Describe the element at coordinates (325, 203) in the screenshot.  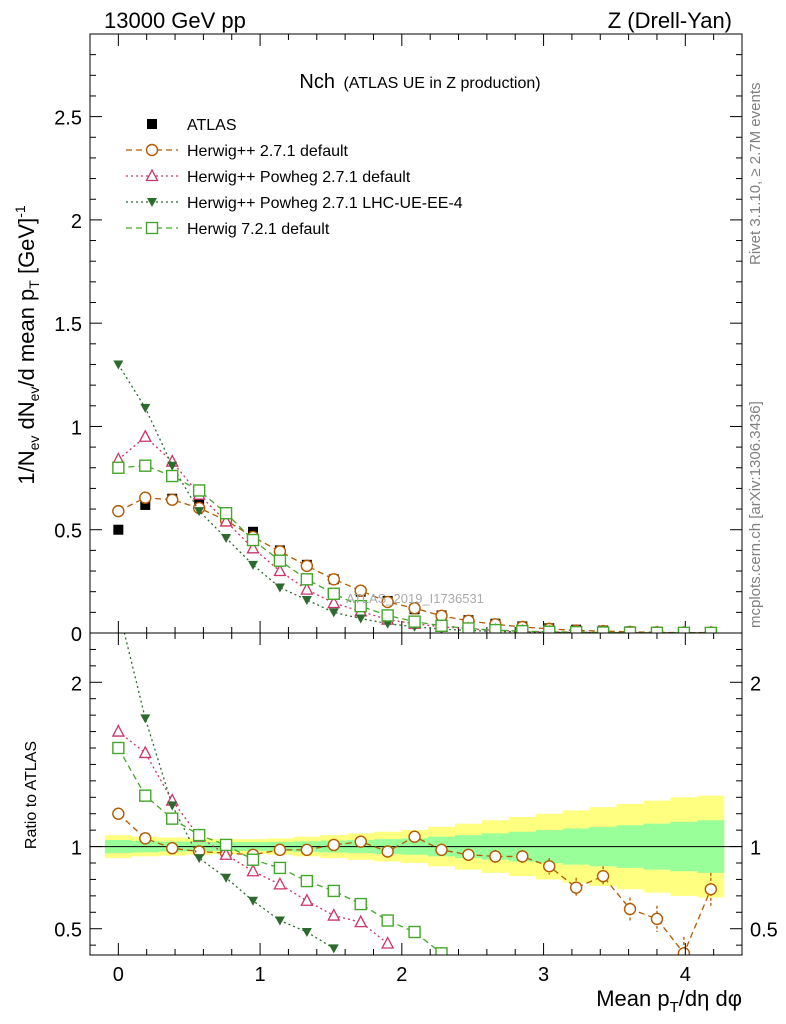
I see `legend-label: Herwig++ Powheg 2.7.1 LHC-UE-EE-4` at that location.